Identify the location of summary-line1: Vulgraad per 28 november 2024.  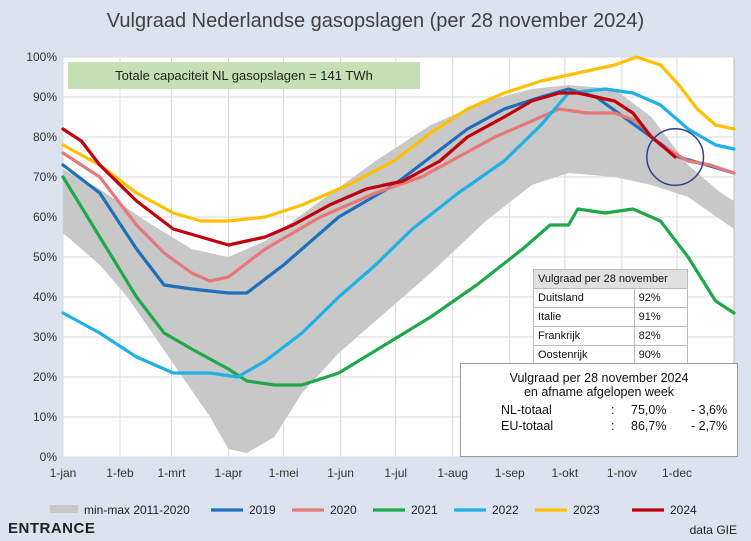
(599, 378).